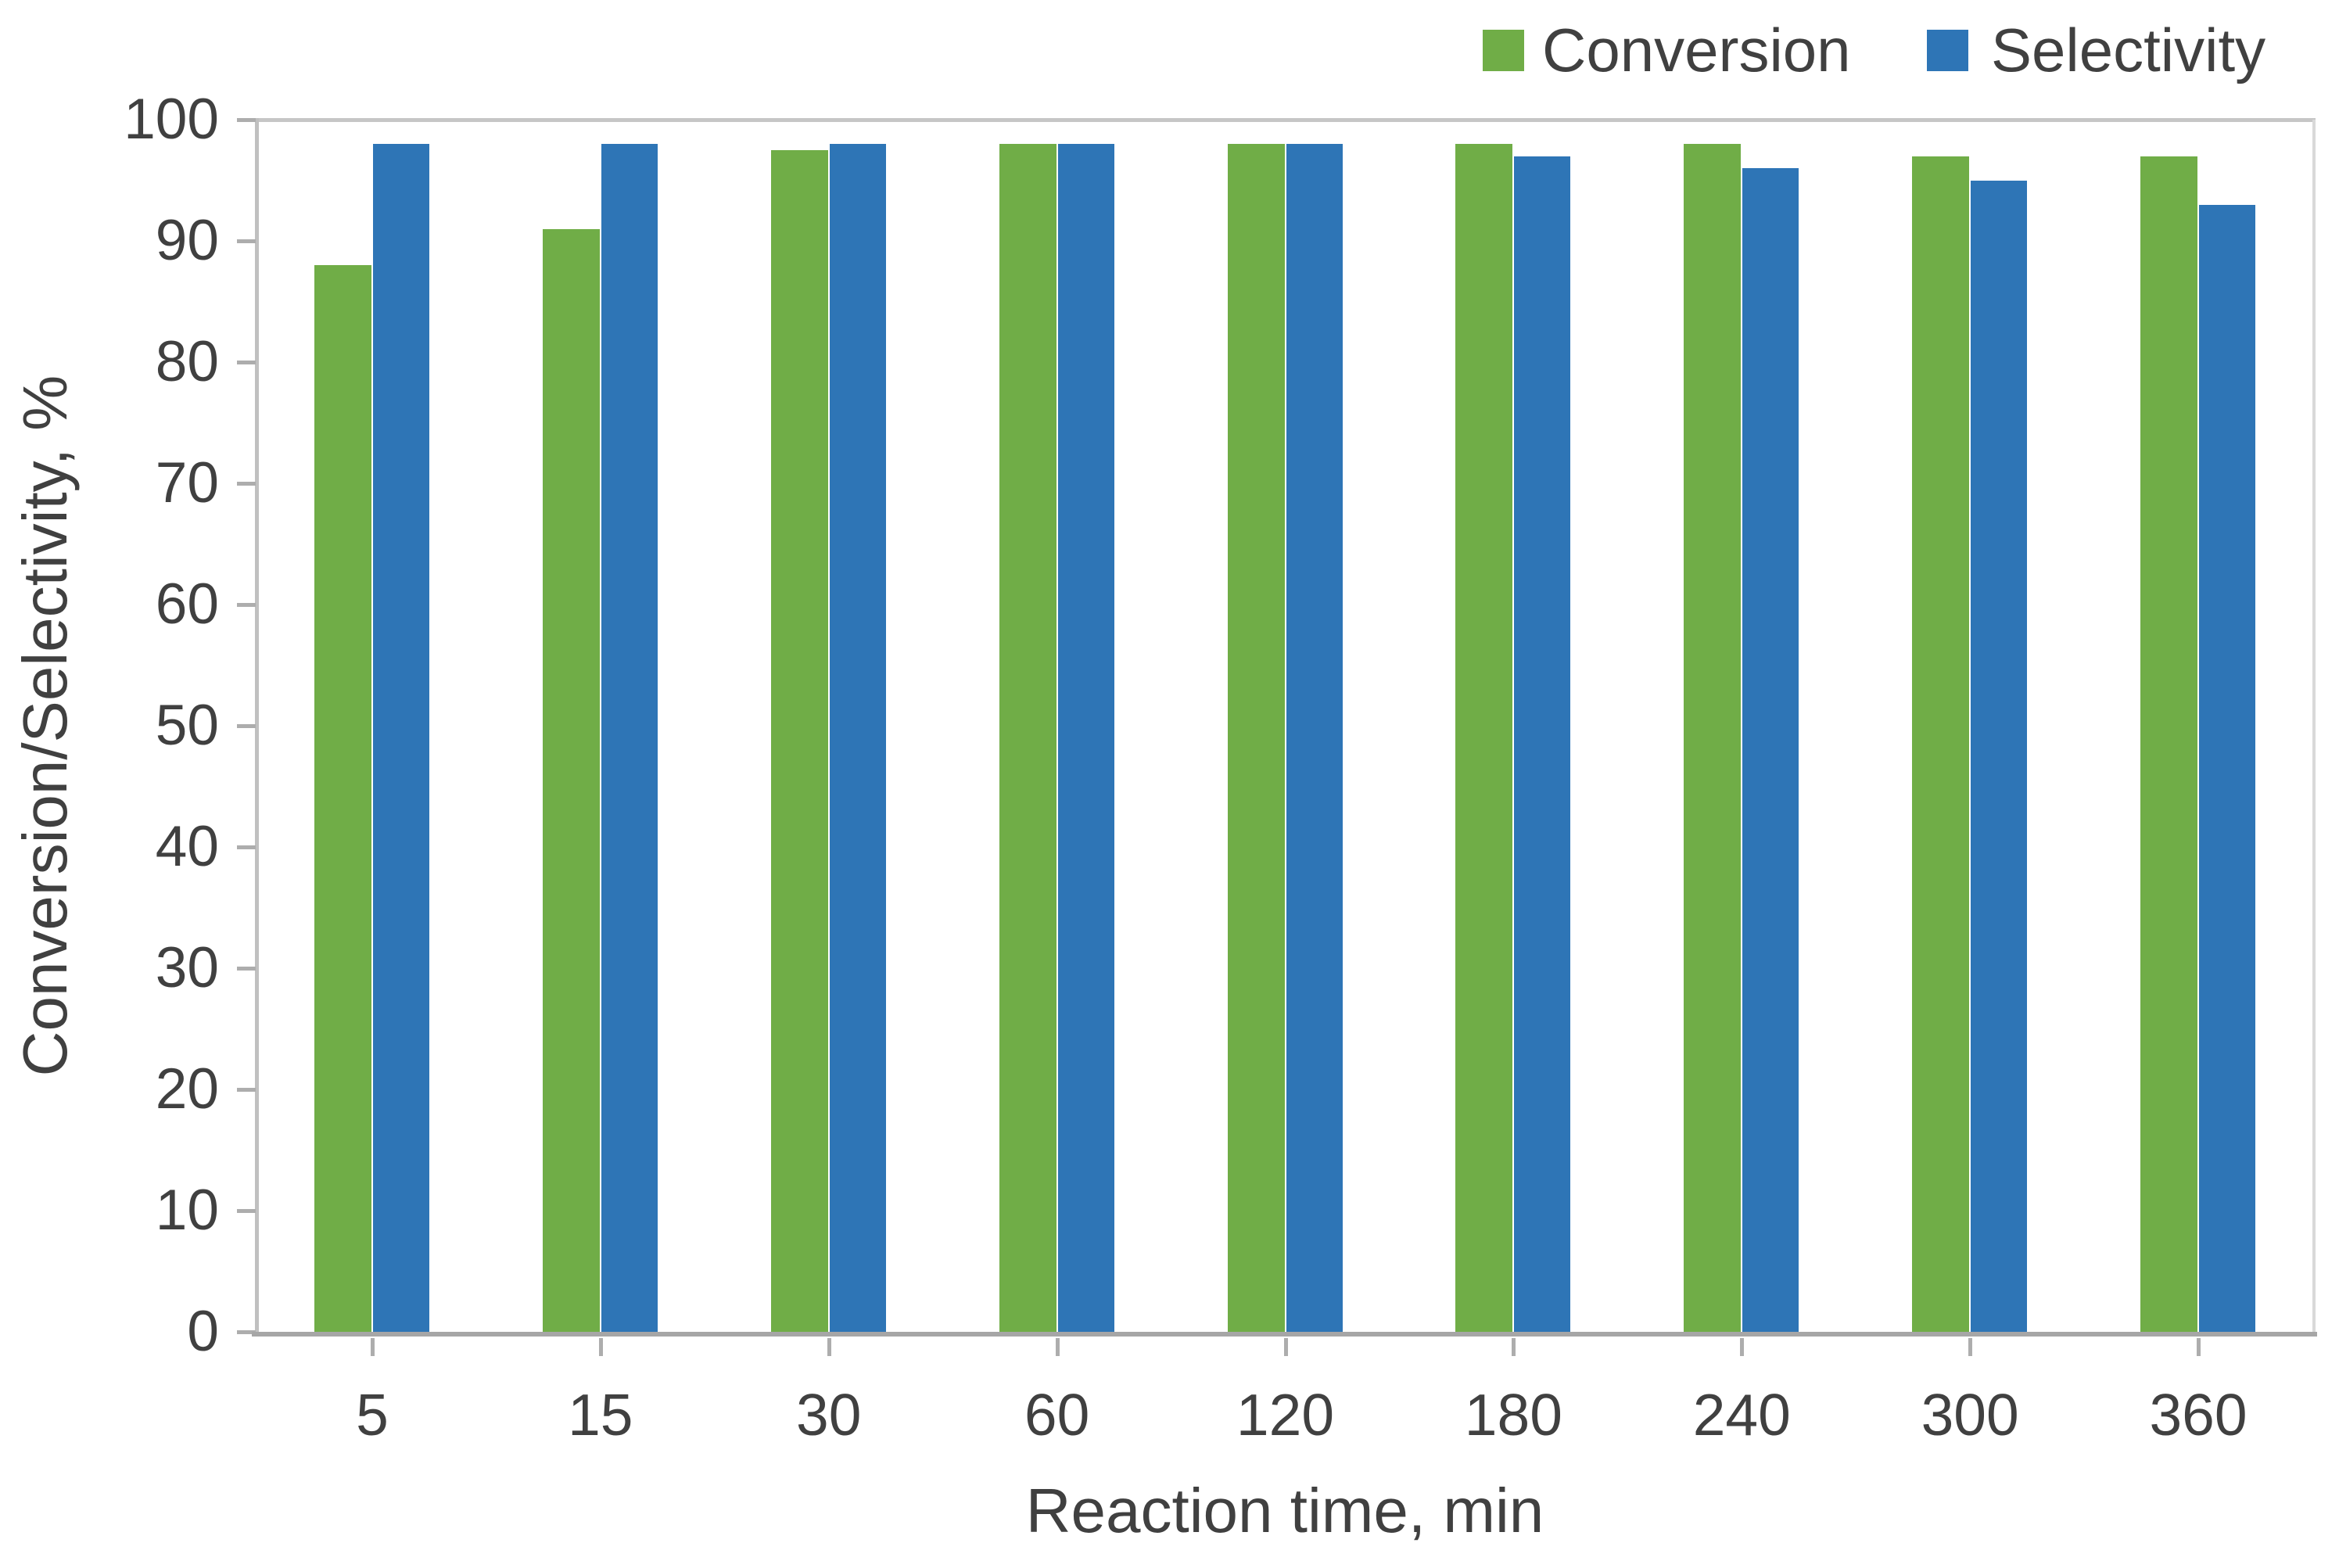  Describe the element at coordinates (1057, 1415) in the screenshot. I see `x-tick-label-60: 60` at that location.